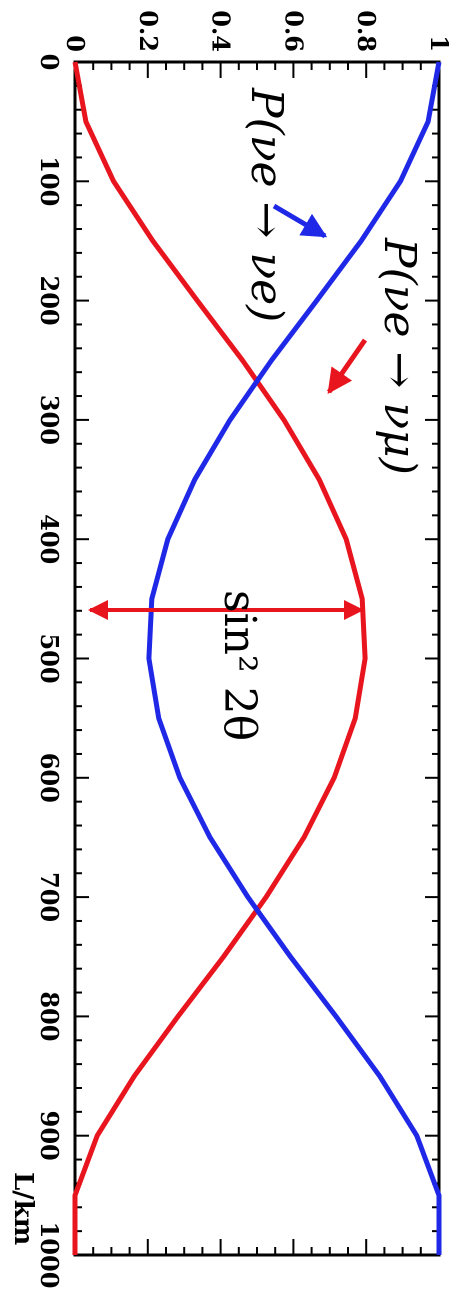  I want to click on y-tick-label: 0.4, so click(221, 31).